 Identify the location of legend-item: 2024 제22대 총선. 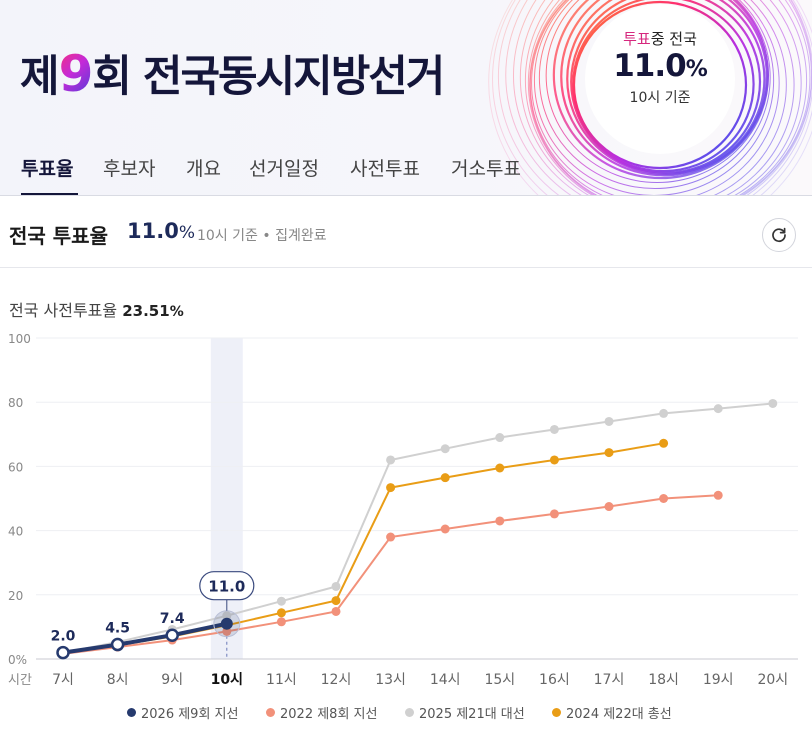
(612, 712).